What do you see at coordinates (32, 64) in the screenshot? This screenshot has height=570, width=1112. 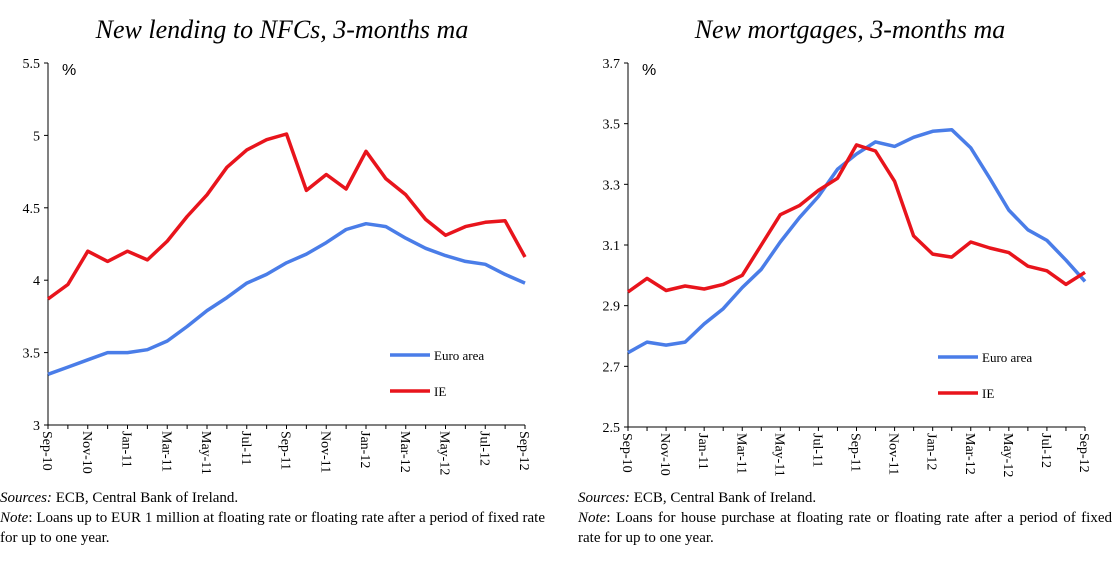 I see `y-tick-label: 5.5` at bounding box center [32, 64].